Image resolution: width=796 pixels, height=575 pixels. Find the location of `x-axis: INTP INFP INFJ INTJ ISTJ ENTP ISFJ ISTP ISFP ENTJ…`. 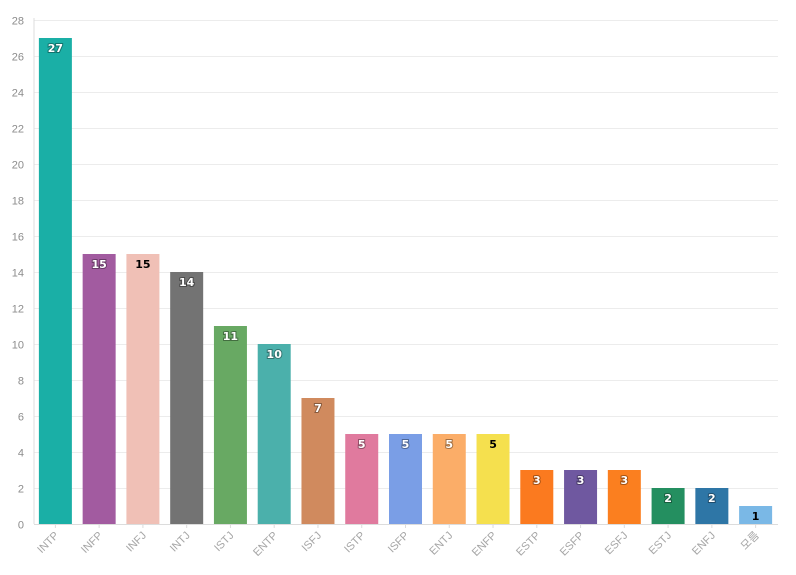

x-axis: INTP INFP INFJ INTJ ISTJ ENTP ISFJ ISTP ISFP ENTJ… is located at coordinates (398, 541).